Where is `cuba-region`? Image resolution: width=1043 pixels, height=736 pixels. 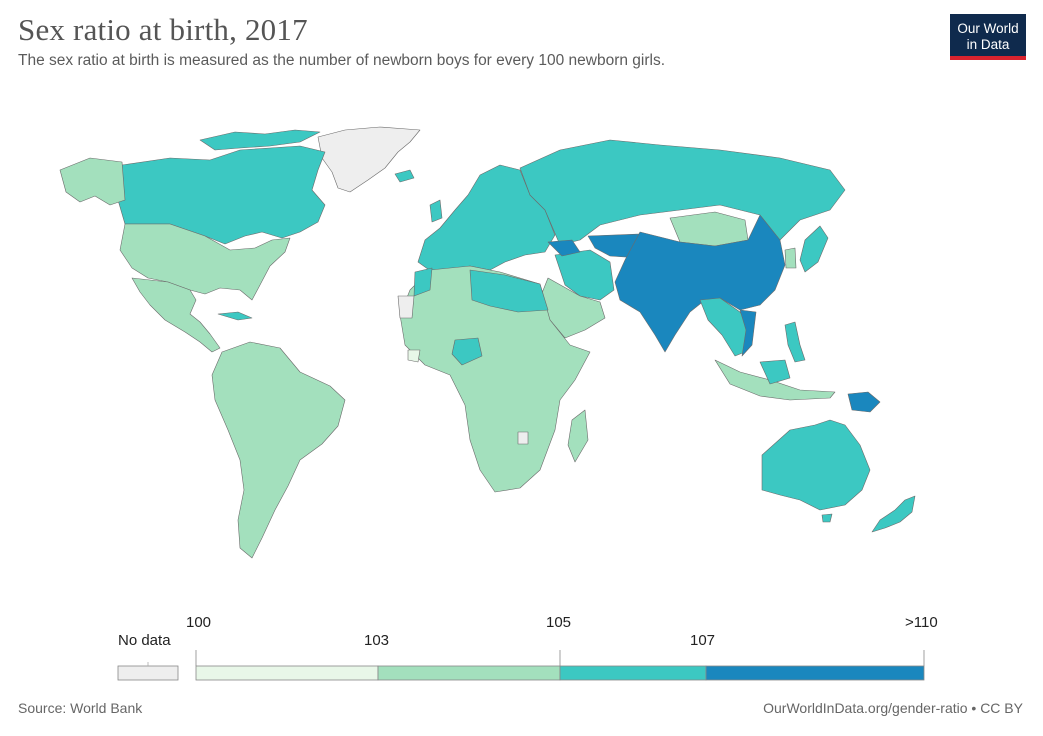
cuba-region is located at coordinates (235, 316).